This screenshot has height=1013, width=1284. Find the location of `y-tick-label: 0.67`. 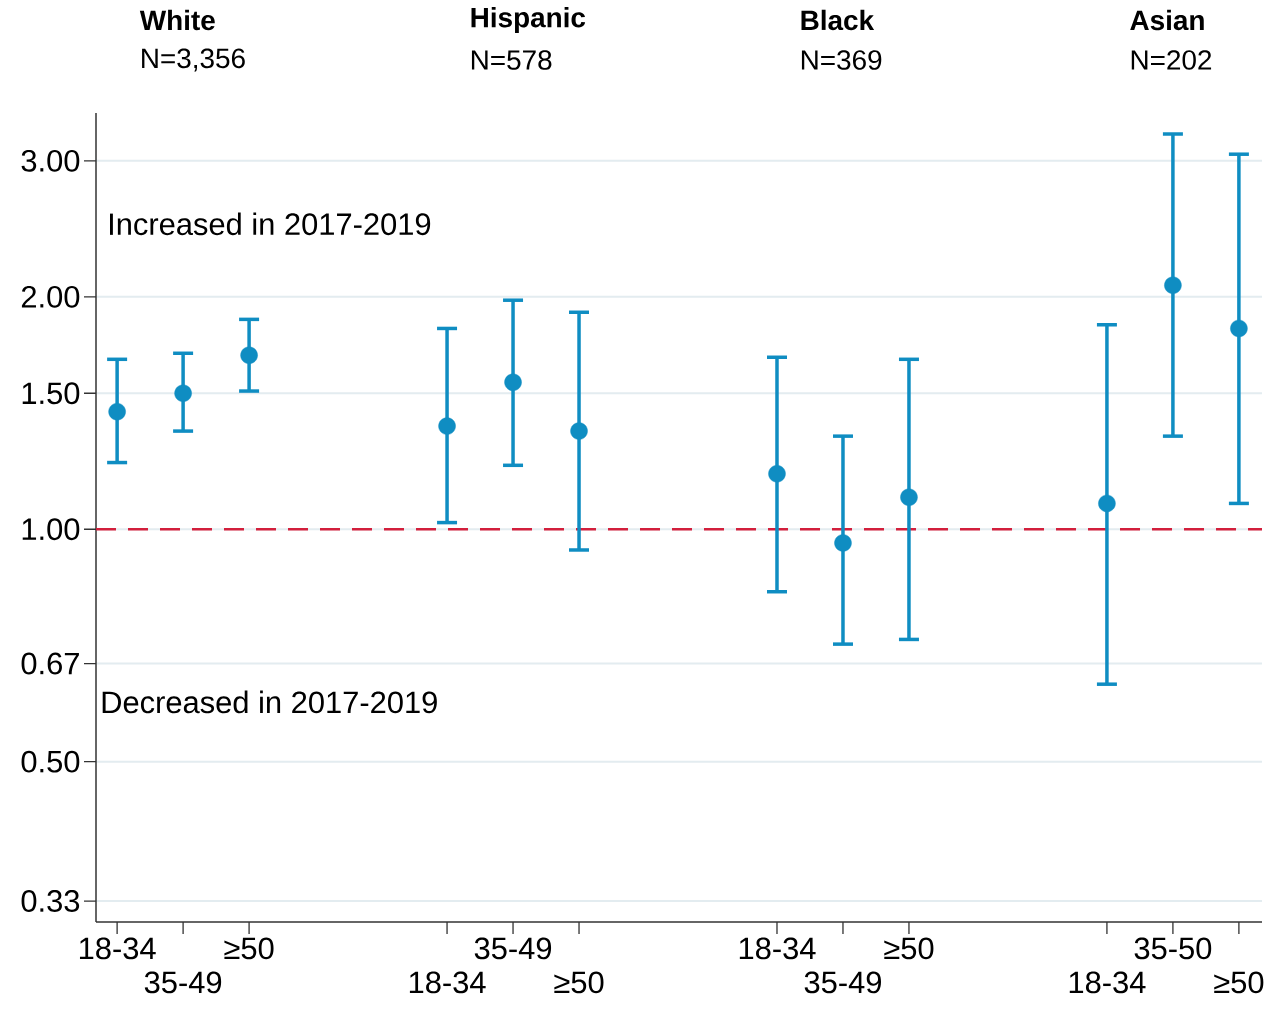

y-tick-label: 0.67 is located at coordinates (50, 663).